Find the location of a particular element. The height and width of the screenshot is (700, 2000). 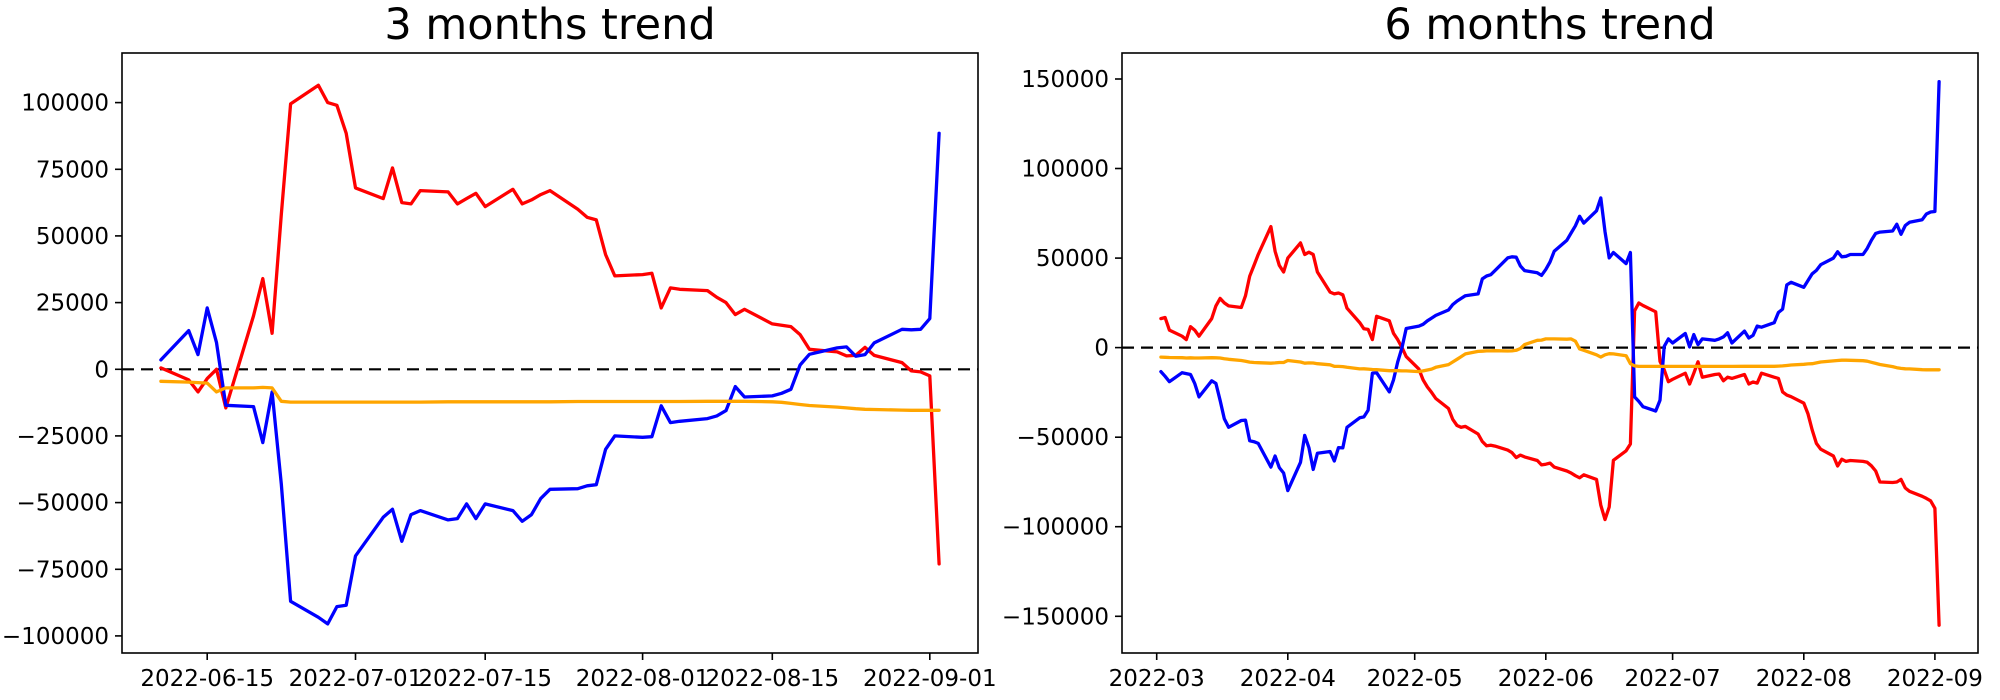

x-tick-label: 2022-09-01 is located at coordinates (930, 679).